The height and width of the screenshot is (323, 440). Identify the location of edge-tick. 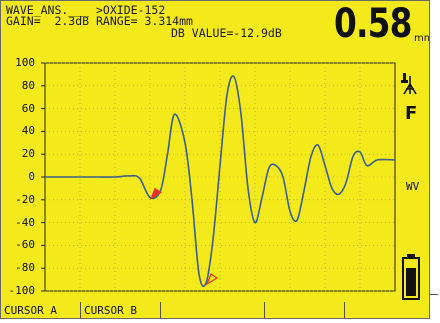
(434, 294).